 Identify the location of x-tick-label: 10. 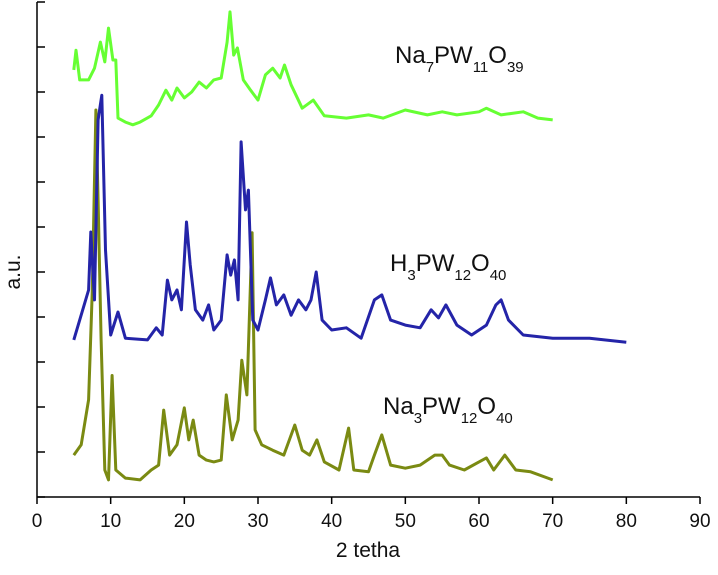
(110, 521).